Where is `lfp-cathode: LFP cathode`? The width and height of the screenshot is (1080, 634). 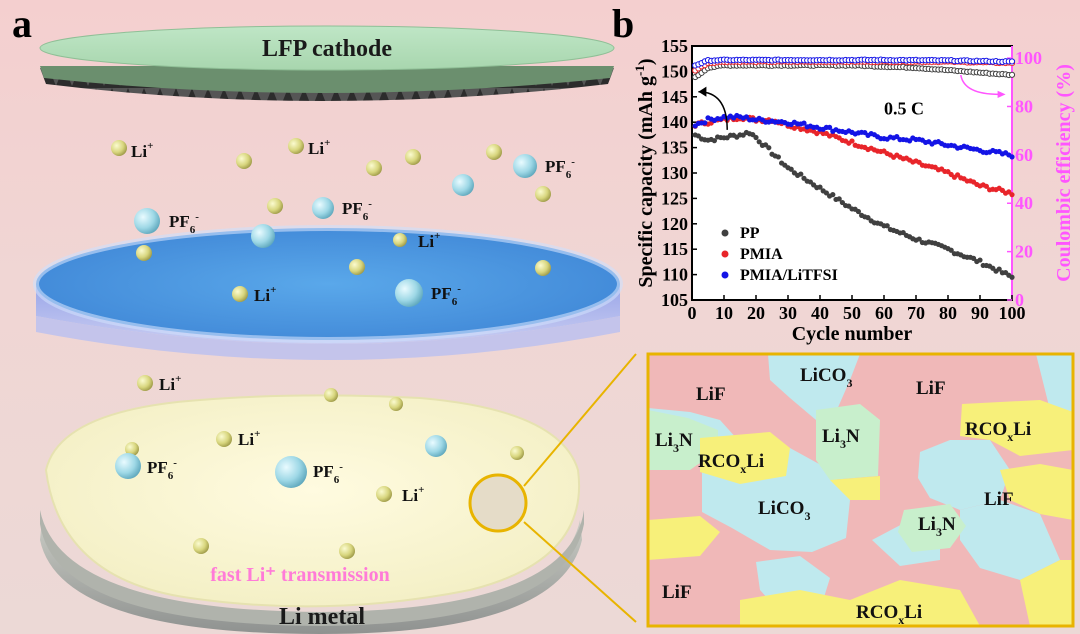
lfp-cathode: LFP cathode is located at coordinates (327, 63).